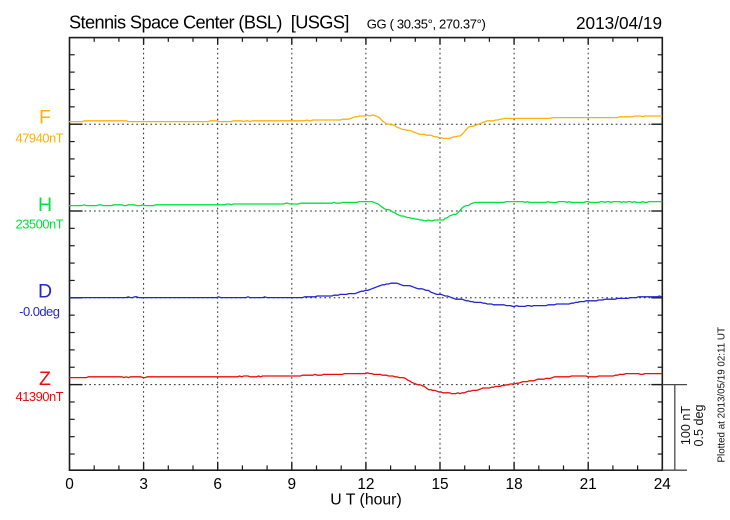 The image size is (730, 520). What do you see at coordinates (209, 23) in the screenshot?
I see `svg-text:Stennis Space Center (BSL) [U: Stennis Space Center (BSL) [USGS]` at bounding box center [209, 23].